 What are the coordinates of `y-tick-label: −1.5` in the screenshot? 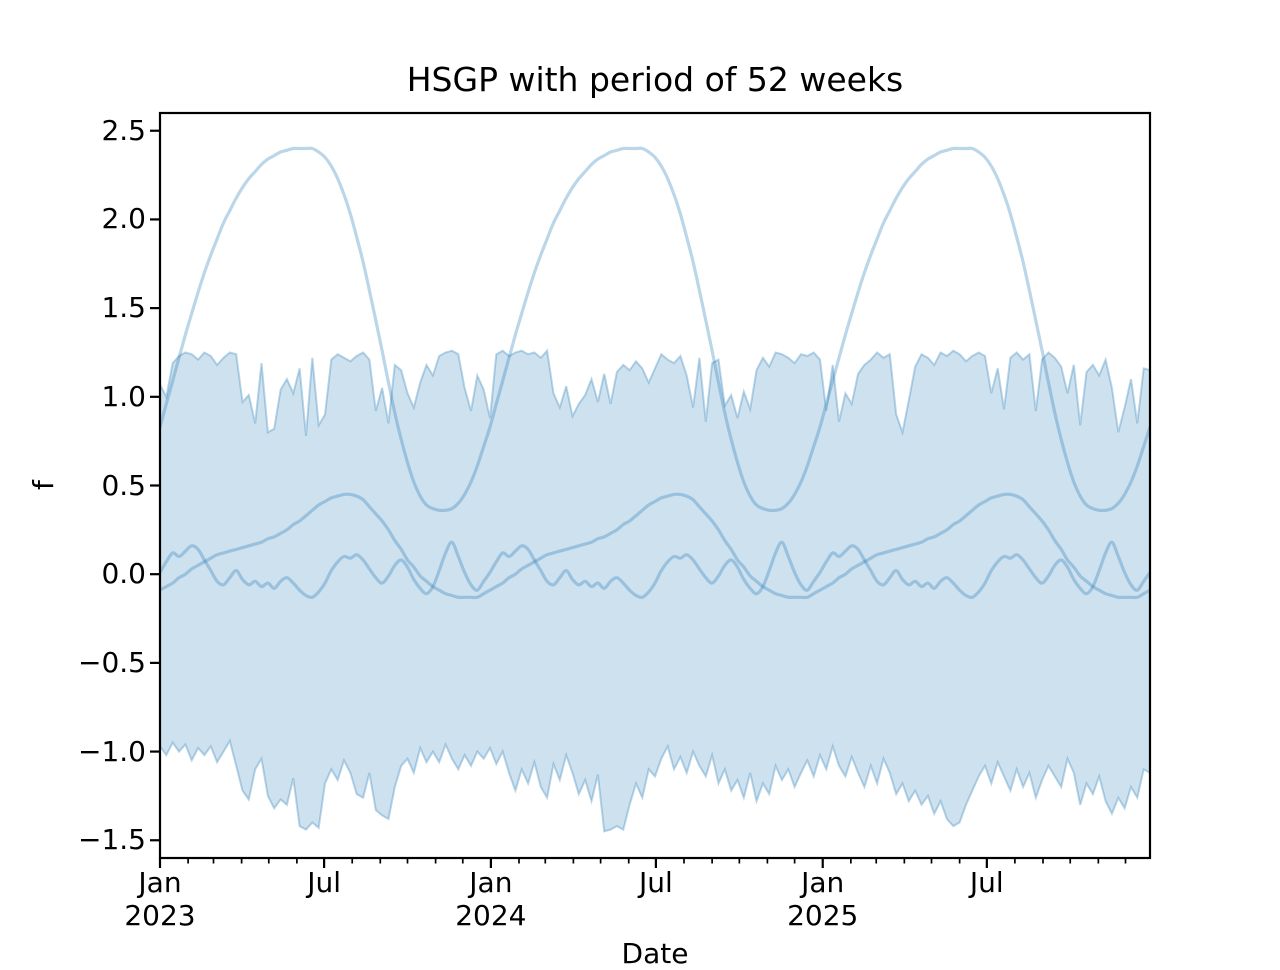 It's located at (112, 840).